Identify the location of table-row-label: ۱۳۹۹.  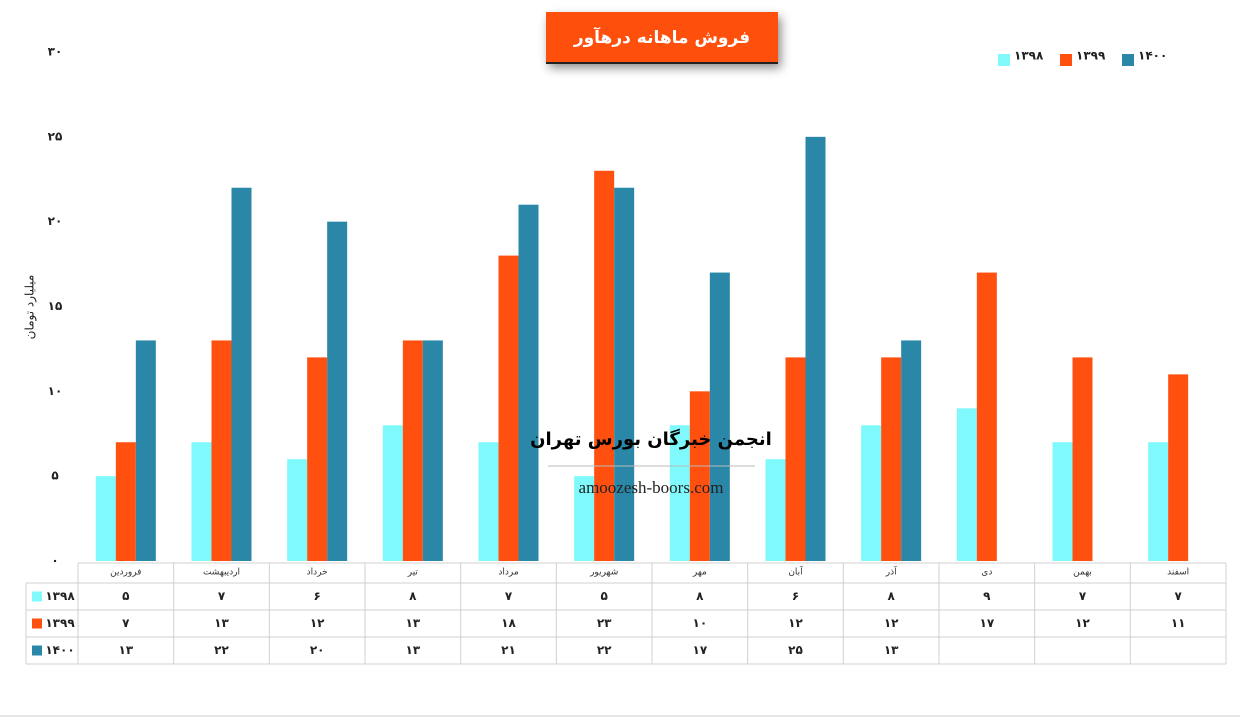
(60, 623).